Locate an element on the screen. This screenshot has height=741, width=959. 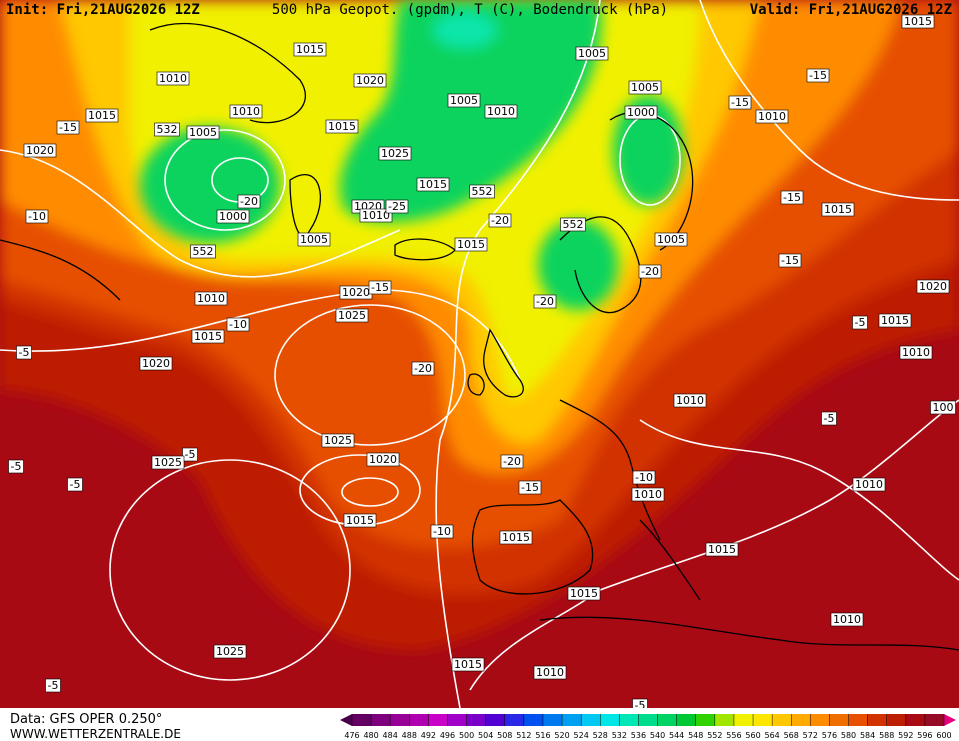
colorbar-tick-label: 564 is located at coordinates (771, 735).